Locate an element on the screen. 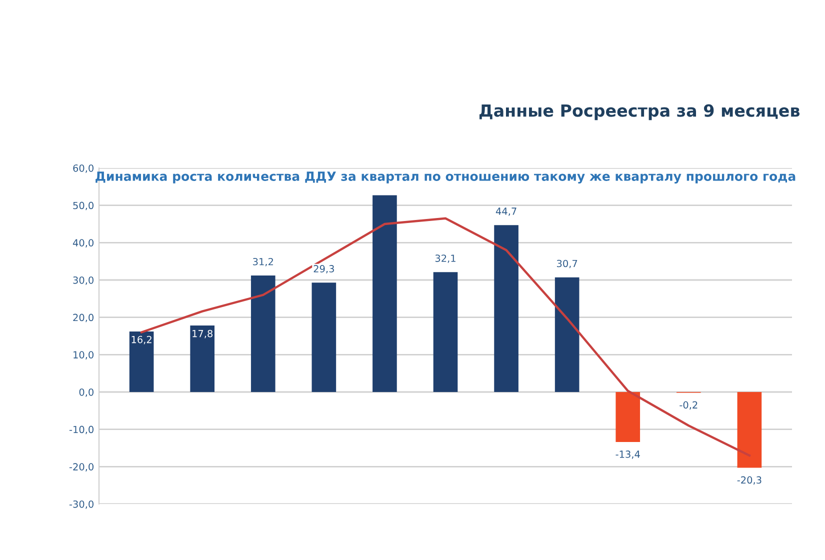  y-tick-label: 20,0 is located at coordinates (83, 318).